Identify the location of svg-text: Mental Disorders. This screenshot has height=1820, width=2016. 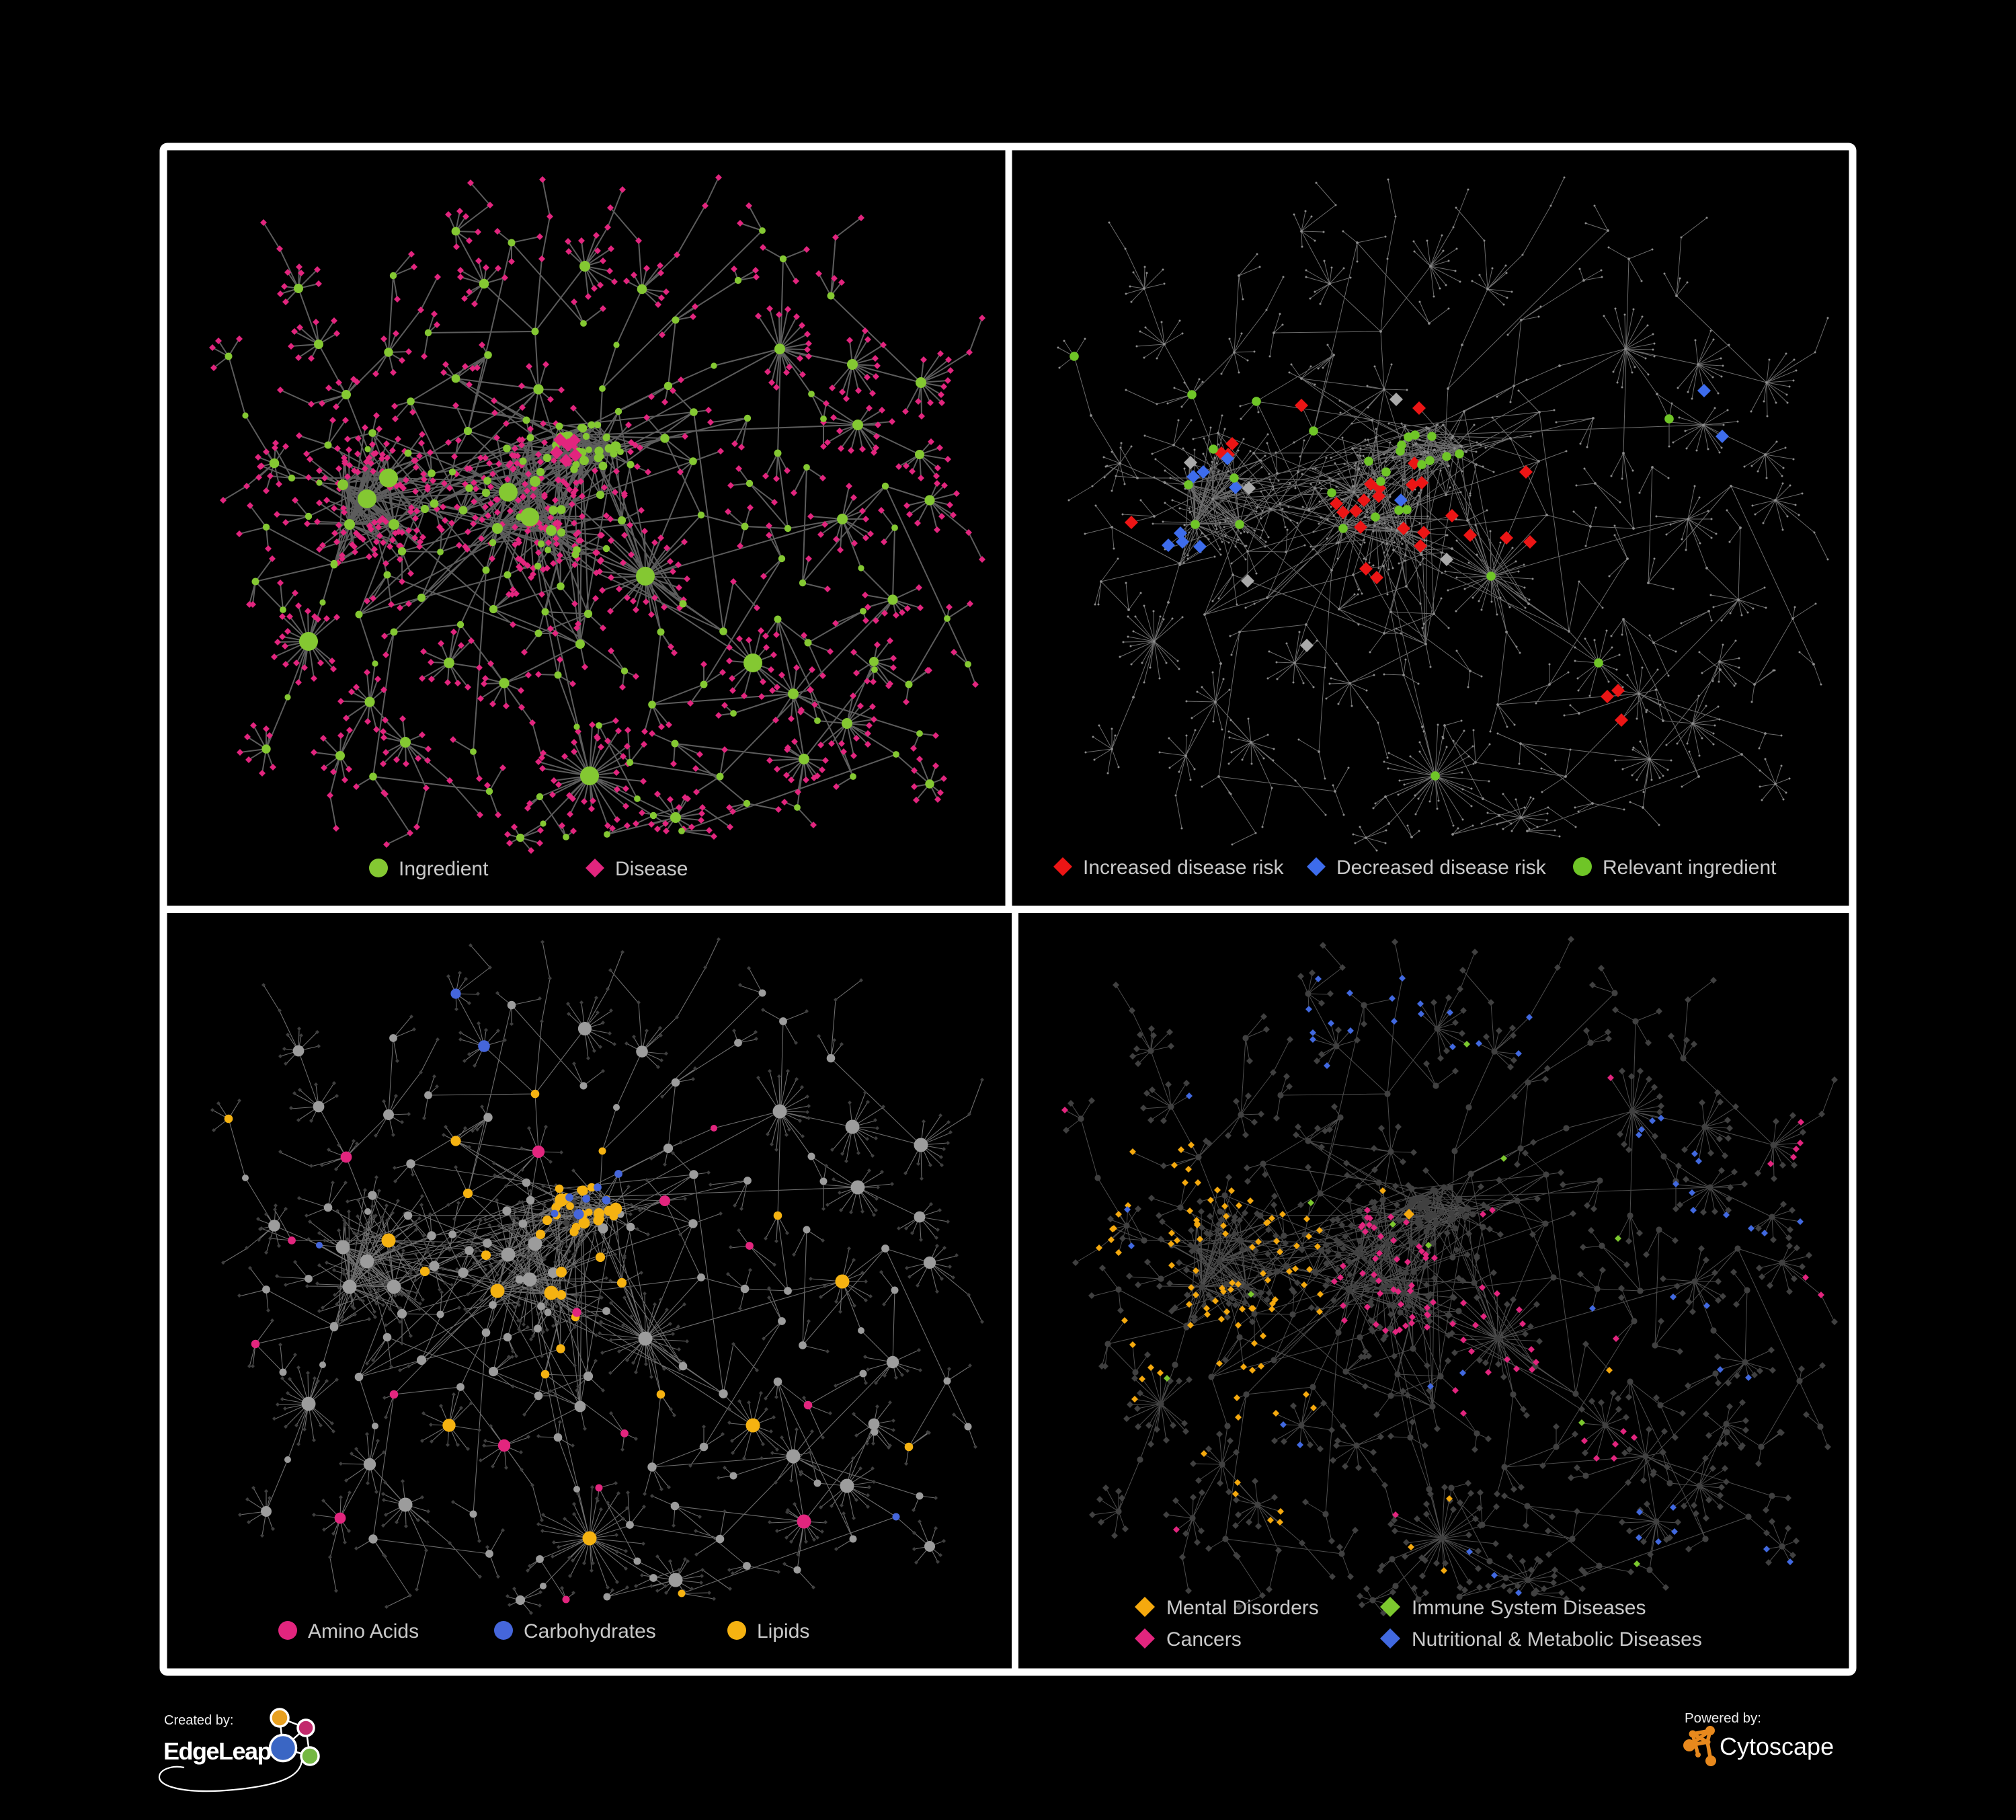
(1242, 1608).